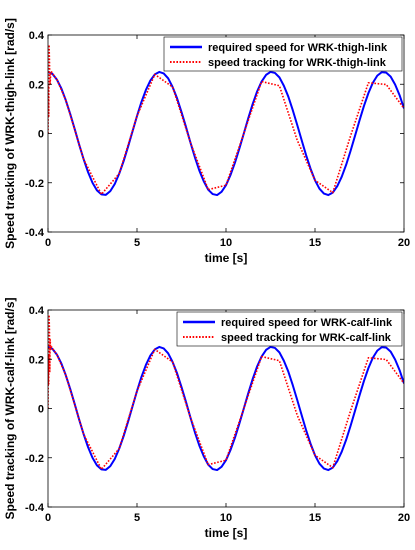 This screenshot has height=550, width=415. Describe the element at coordinates (306, 338) in the screenshot. I see `legend-label-tracking: speed tracking for WRK-calf-link` at that location.